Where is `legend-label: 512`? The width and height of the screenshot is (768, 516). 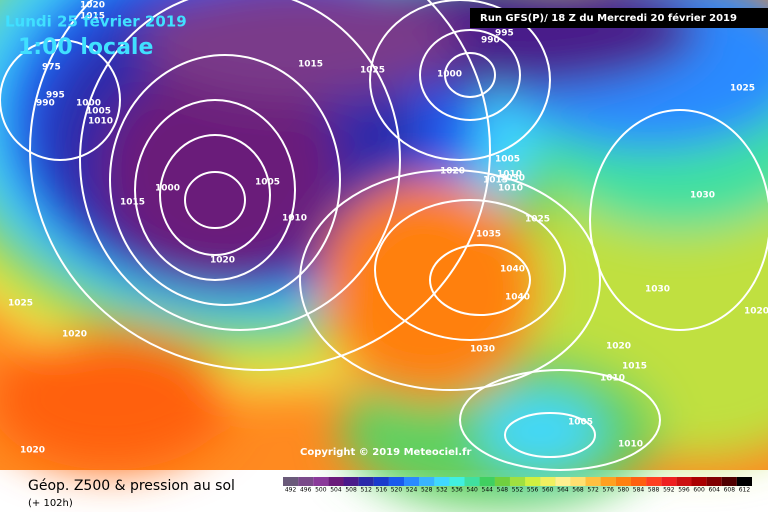
legend-label: 512 is located at coordinates (366, 490).